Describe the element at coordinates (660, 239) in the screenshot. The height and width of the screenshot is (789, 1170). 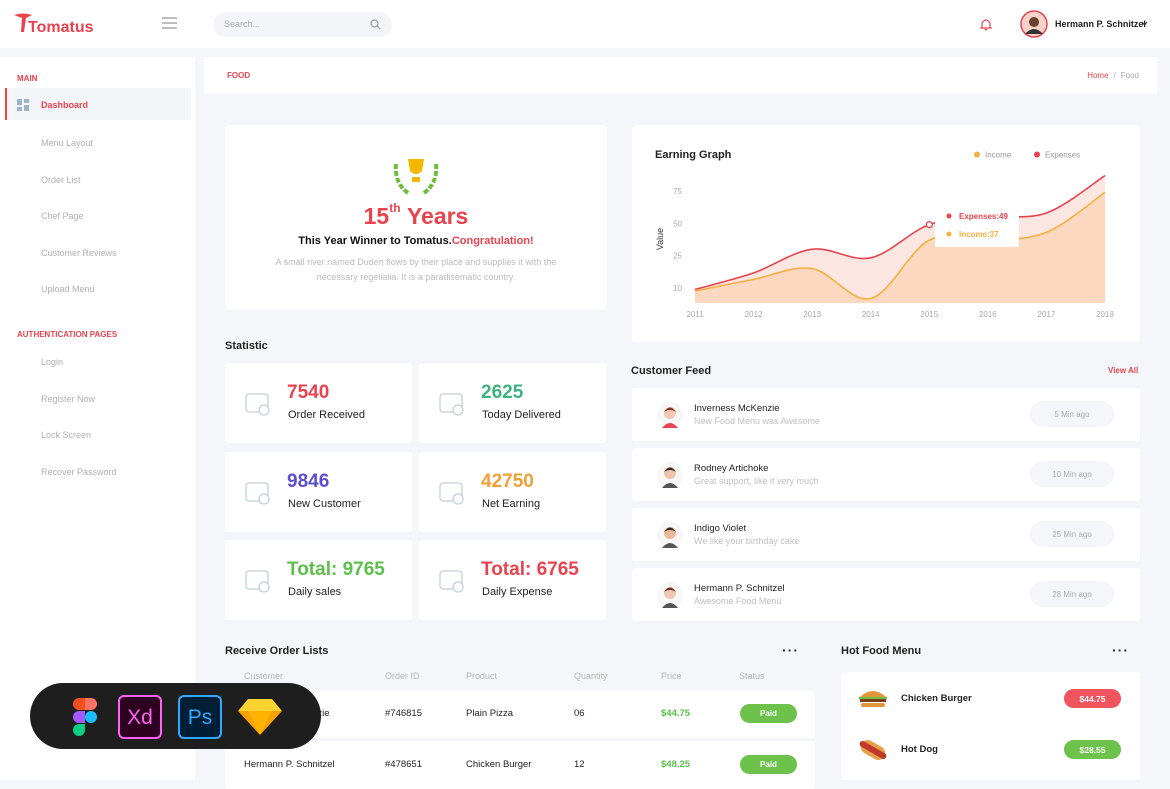
I see `y-axis-label: Value` at that location.